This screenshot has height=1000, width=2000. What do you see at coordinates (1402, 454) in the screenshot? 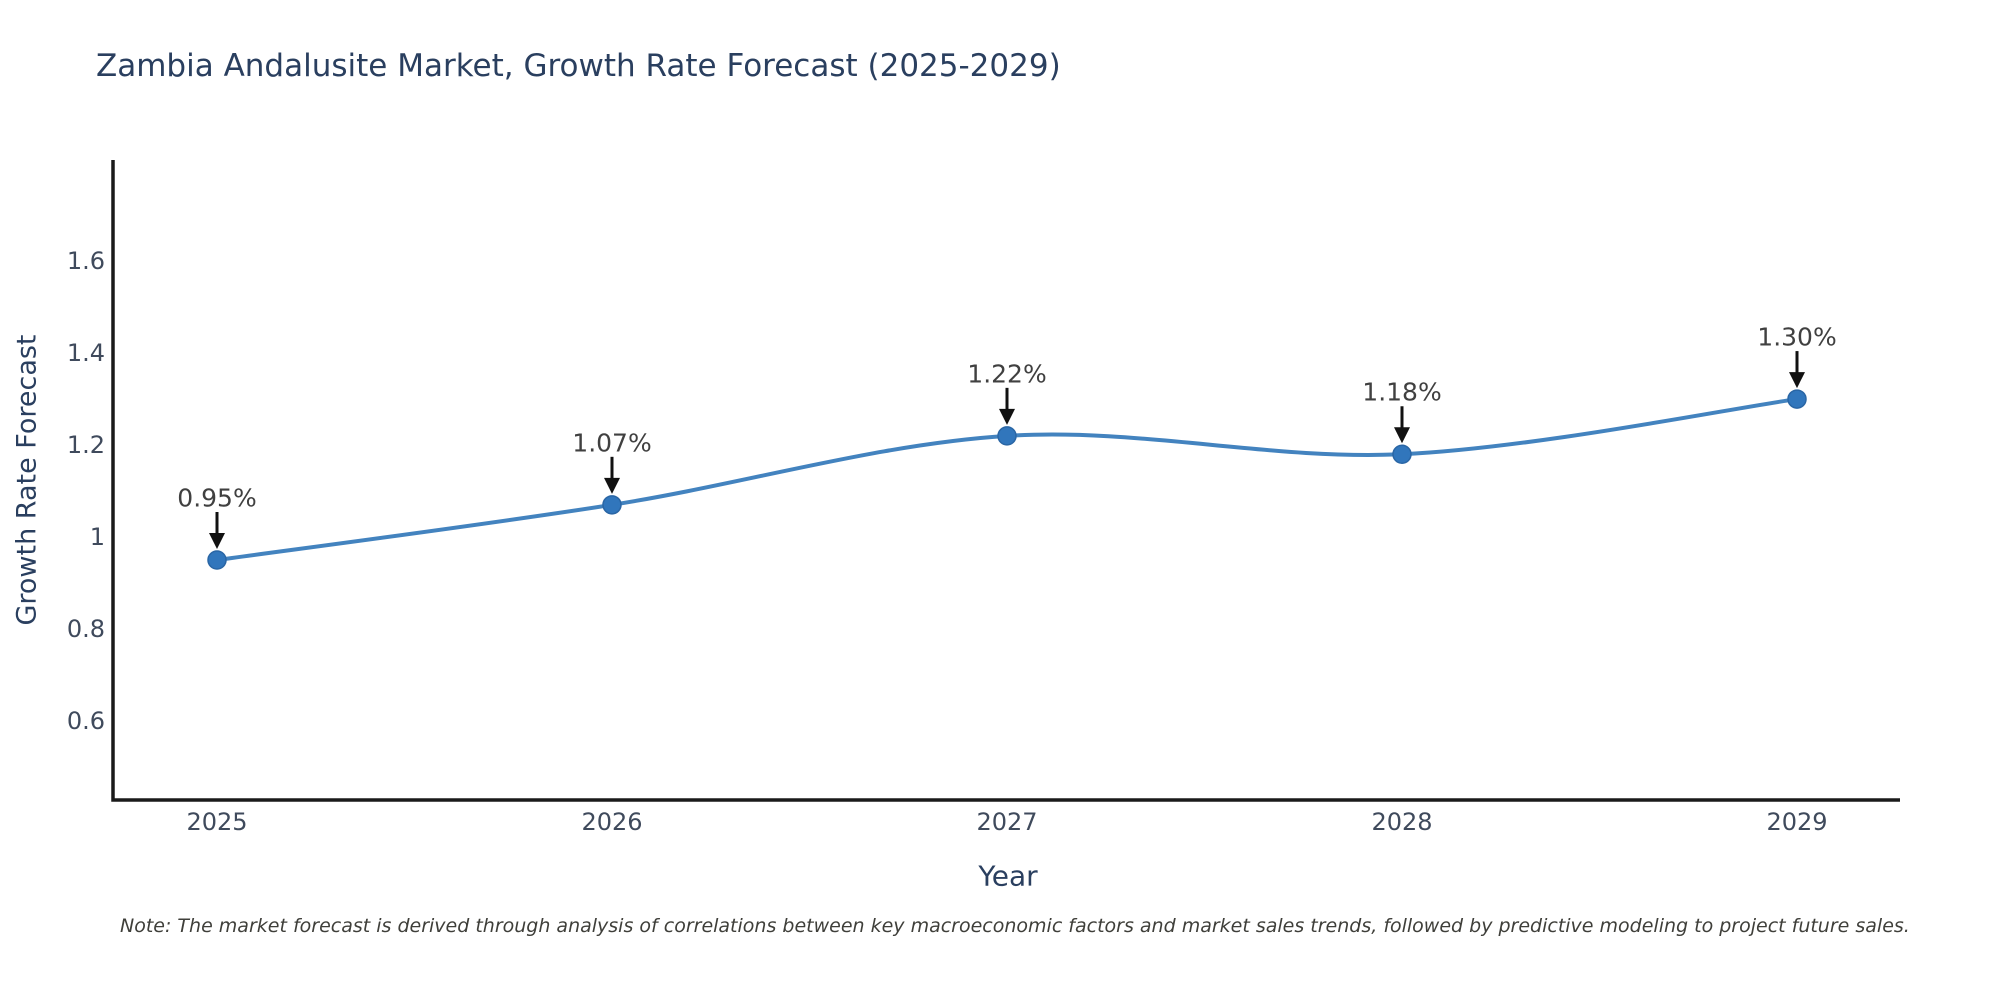
I see `data-point-marker-2028` at bounding box center [1402, 454].